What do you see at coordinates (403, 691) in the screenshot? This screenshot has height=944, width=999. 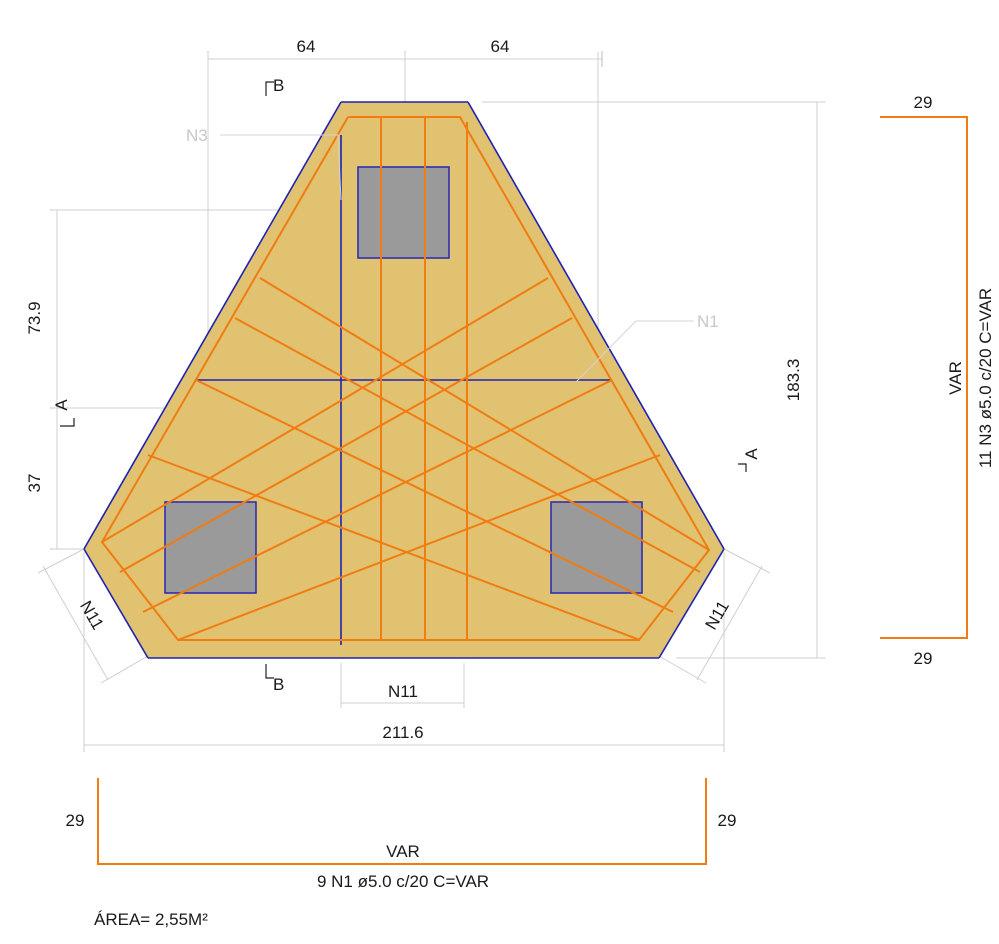 I see `bar-label-n11-bottom: N11` at bounding box center [403, 691].